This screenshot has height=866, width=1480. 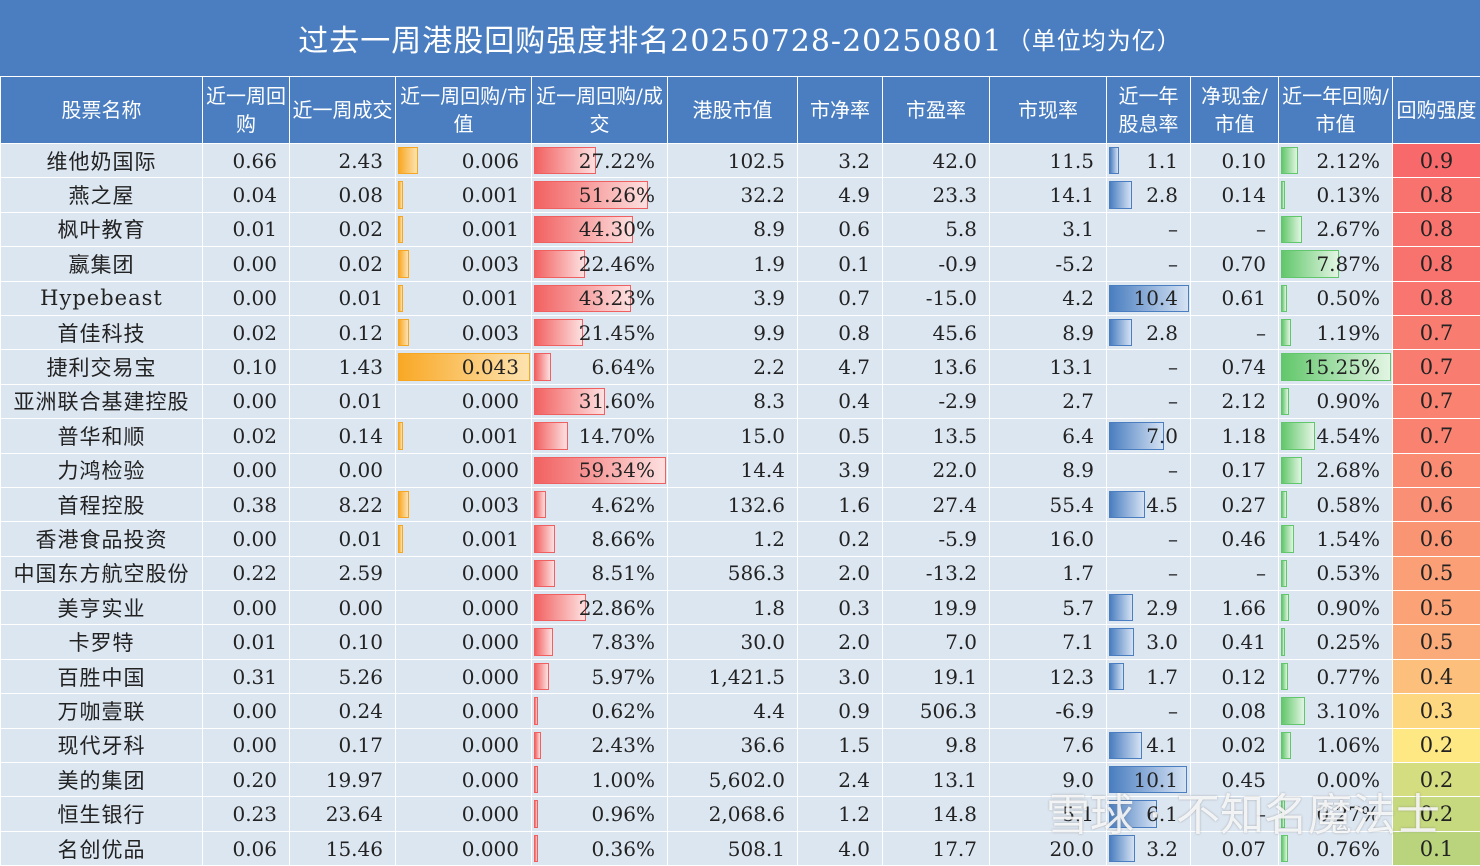 I want to click on hk-mcap-cell: 1.8, so click(x=733, y=608).